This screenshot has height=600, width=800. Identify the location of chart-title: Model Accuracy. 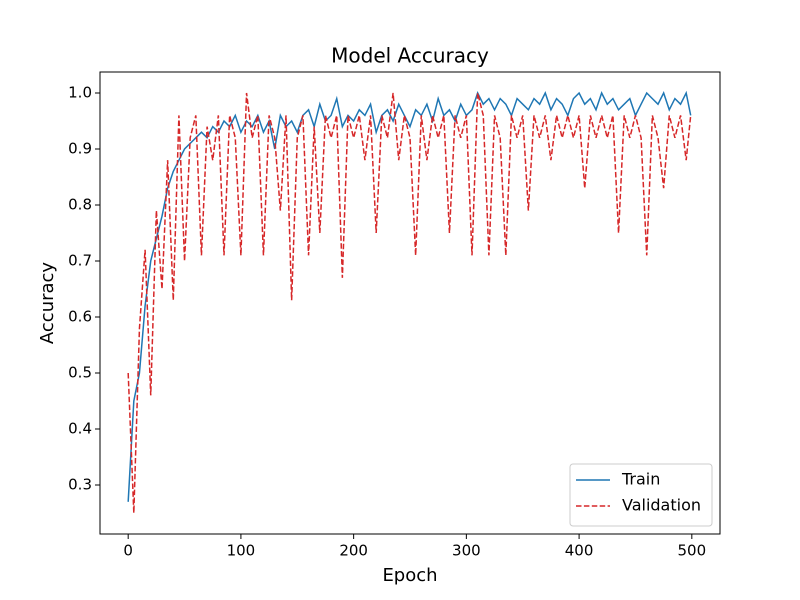
(410, 56).